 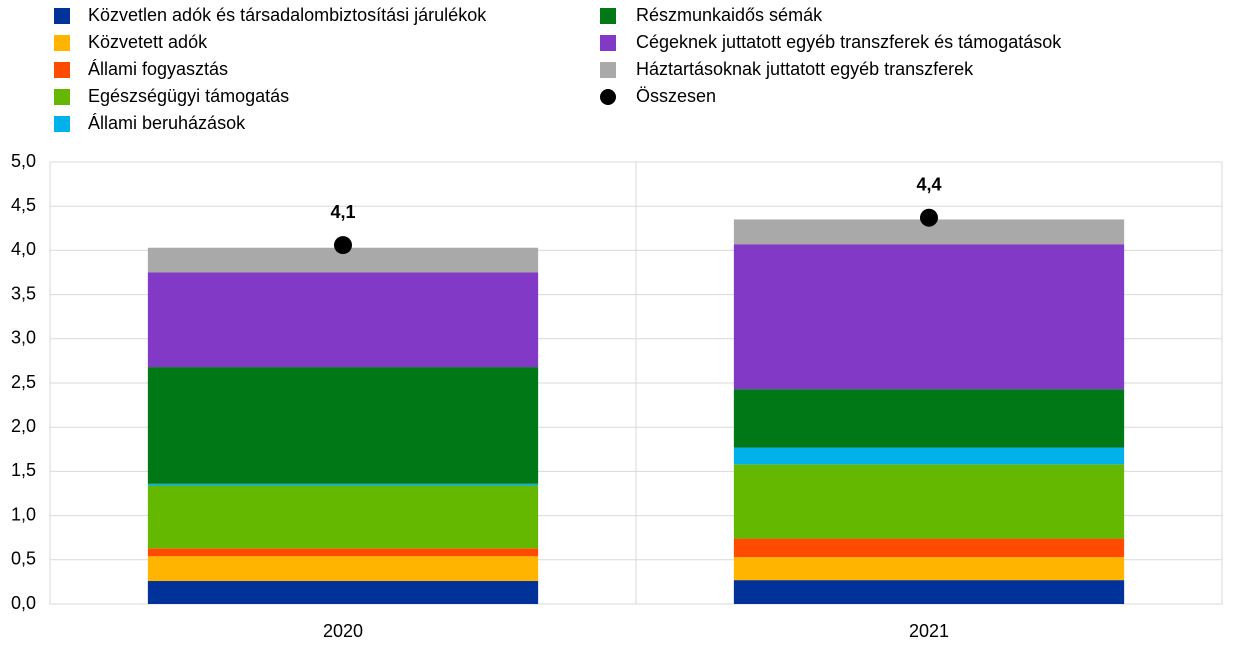 I want to click on legend-label: Állami fogyasztás, so click(x=158, y=69).